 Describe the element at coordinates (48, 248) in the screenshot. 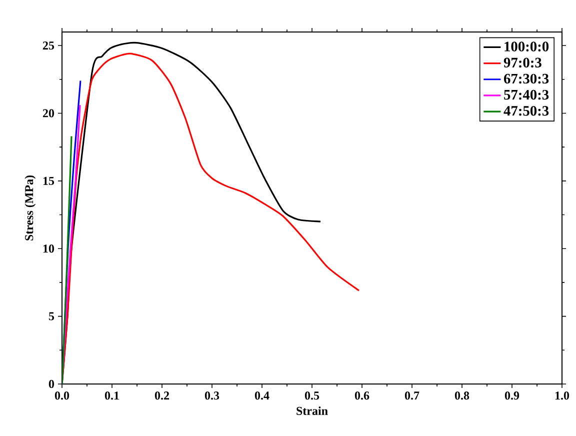

I see `y-tick-label: 10` at that location.